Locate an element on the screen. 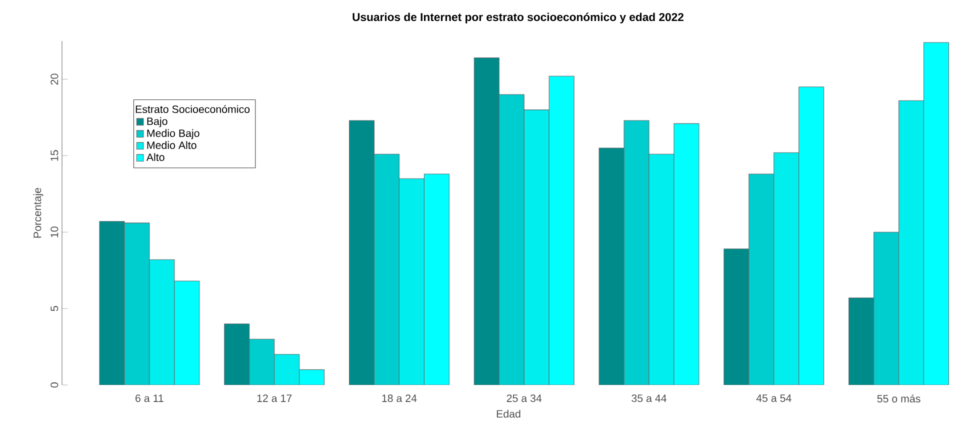 This screenshot has height=436, width=958. y-tick-label: 15 is located at coordinates (54, 155).